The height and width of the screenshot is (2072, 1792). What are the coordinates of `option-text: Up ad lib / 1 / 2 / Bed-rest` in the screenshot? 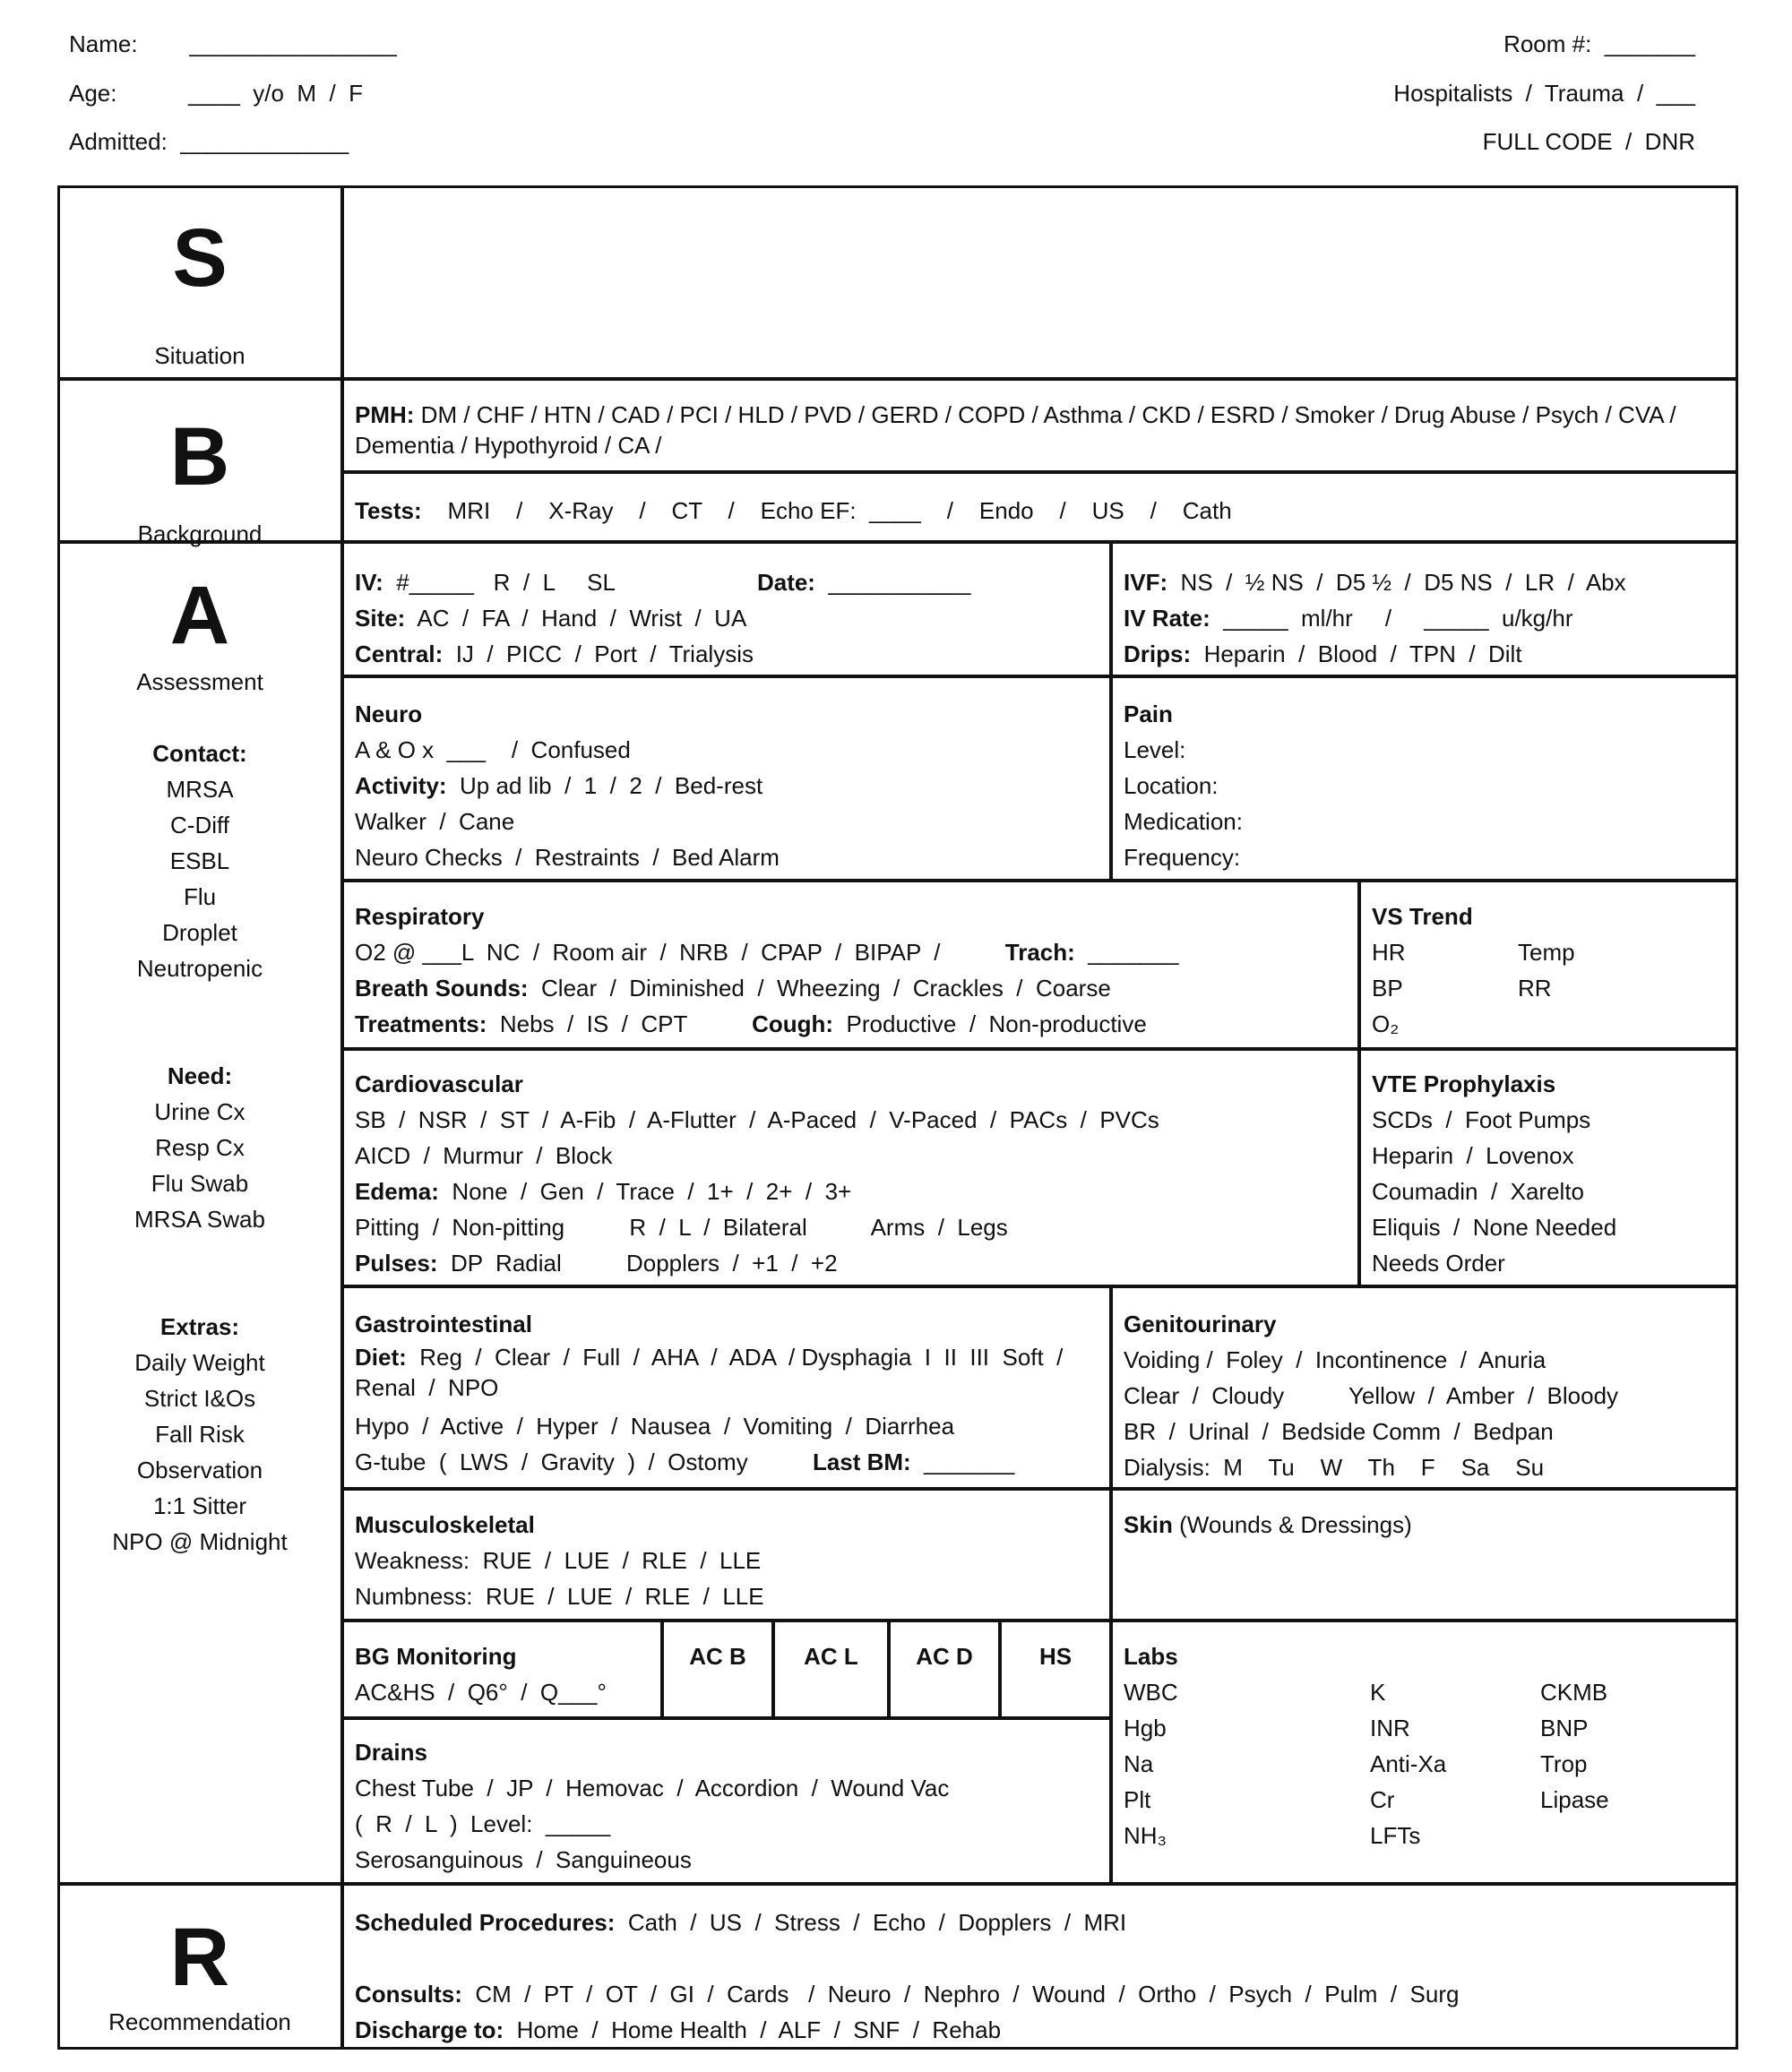 It's located at (604, 786).